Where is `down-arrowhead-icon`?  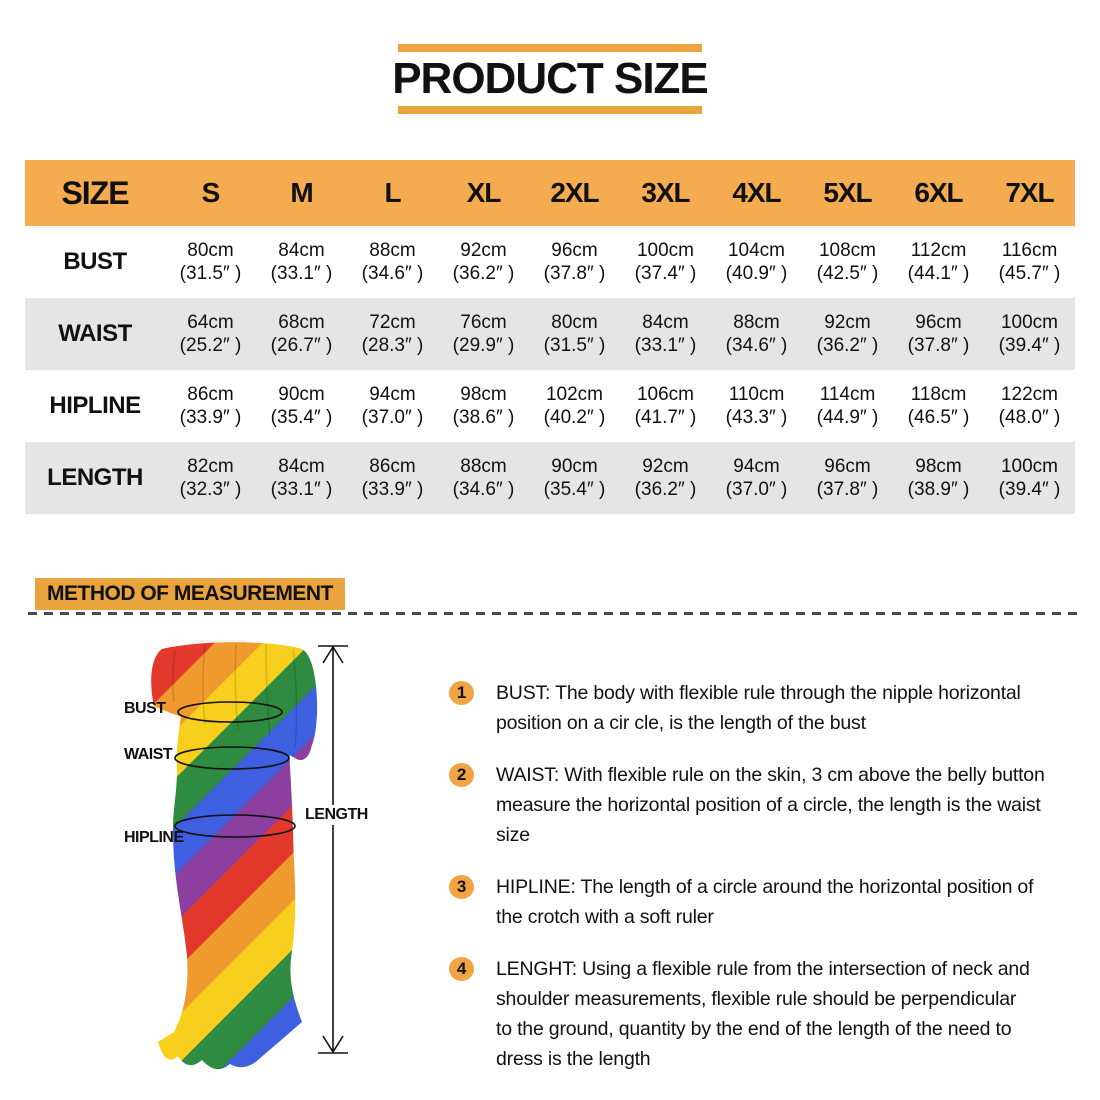 down-arrowhead-icon is located at coordinates (333, 1044).